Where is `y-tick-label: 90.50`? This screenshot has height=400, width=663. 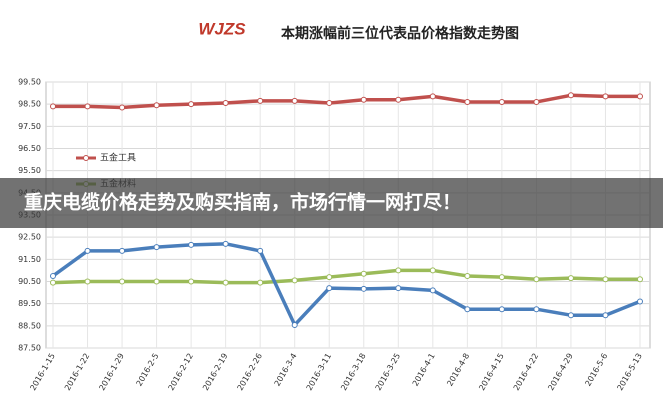
y-tick-label: 90.50 is located at coordinates (29, 281).